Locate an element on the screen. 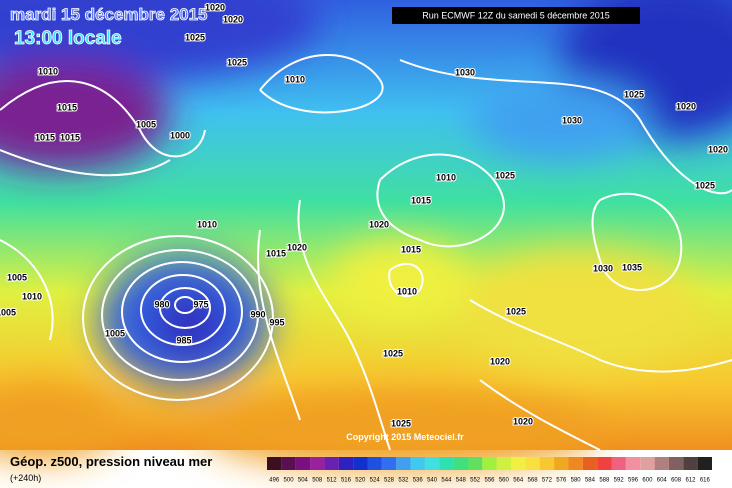 This screenshot has width=732, height=488. legend-label: 512 is located at coordinates (332, 481).